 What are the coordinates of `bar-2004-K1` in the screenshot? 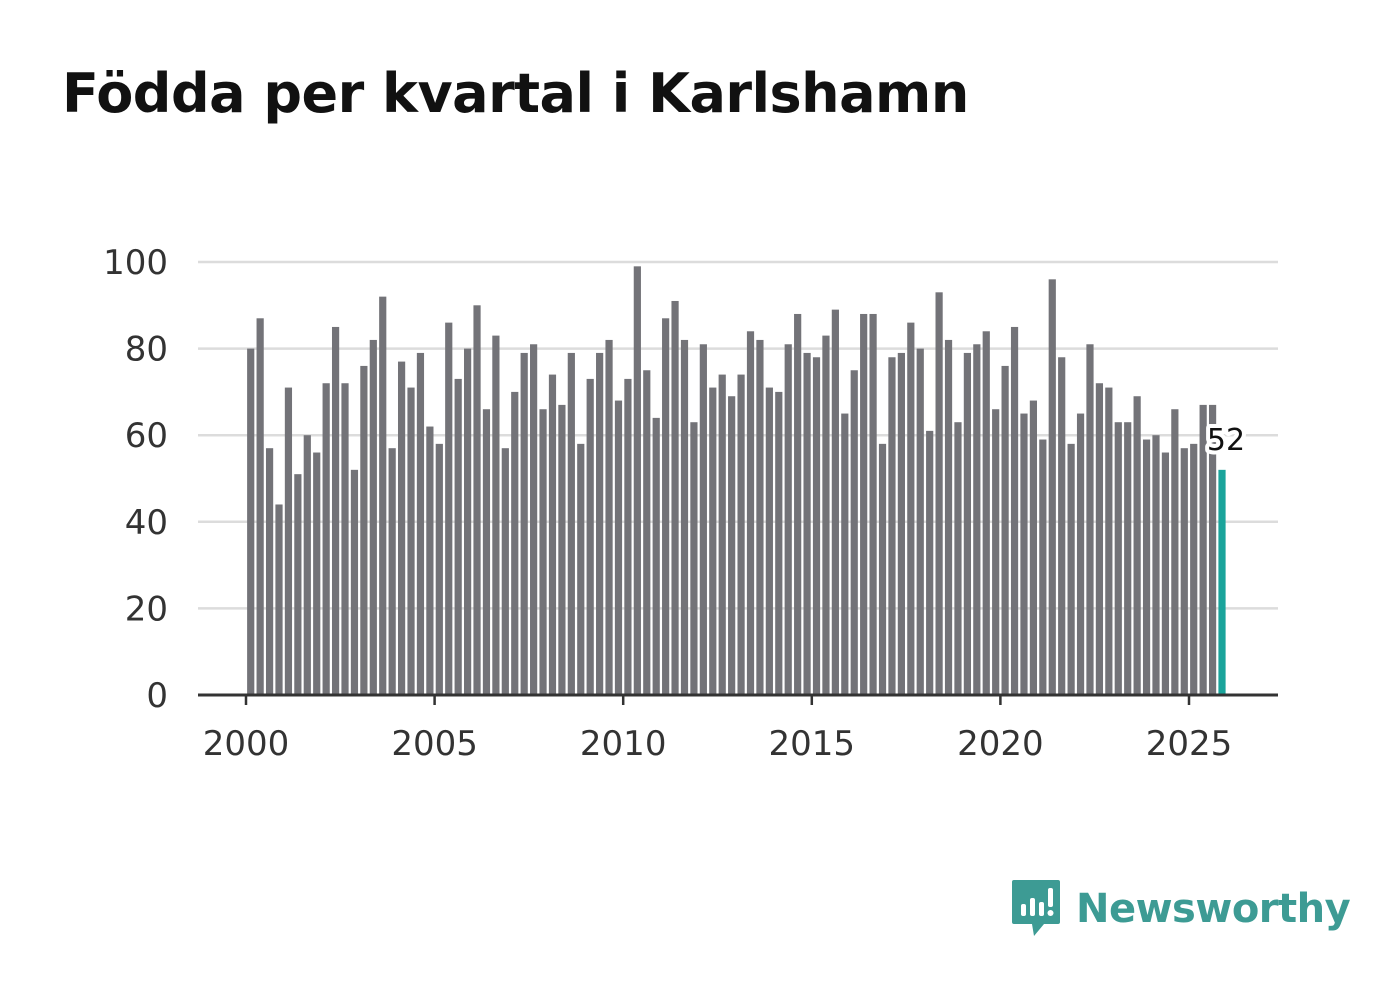 It's located at (401, 528).